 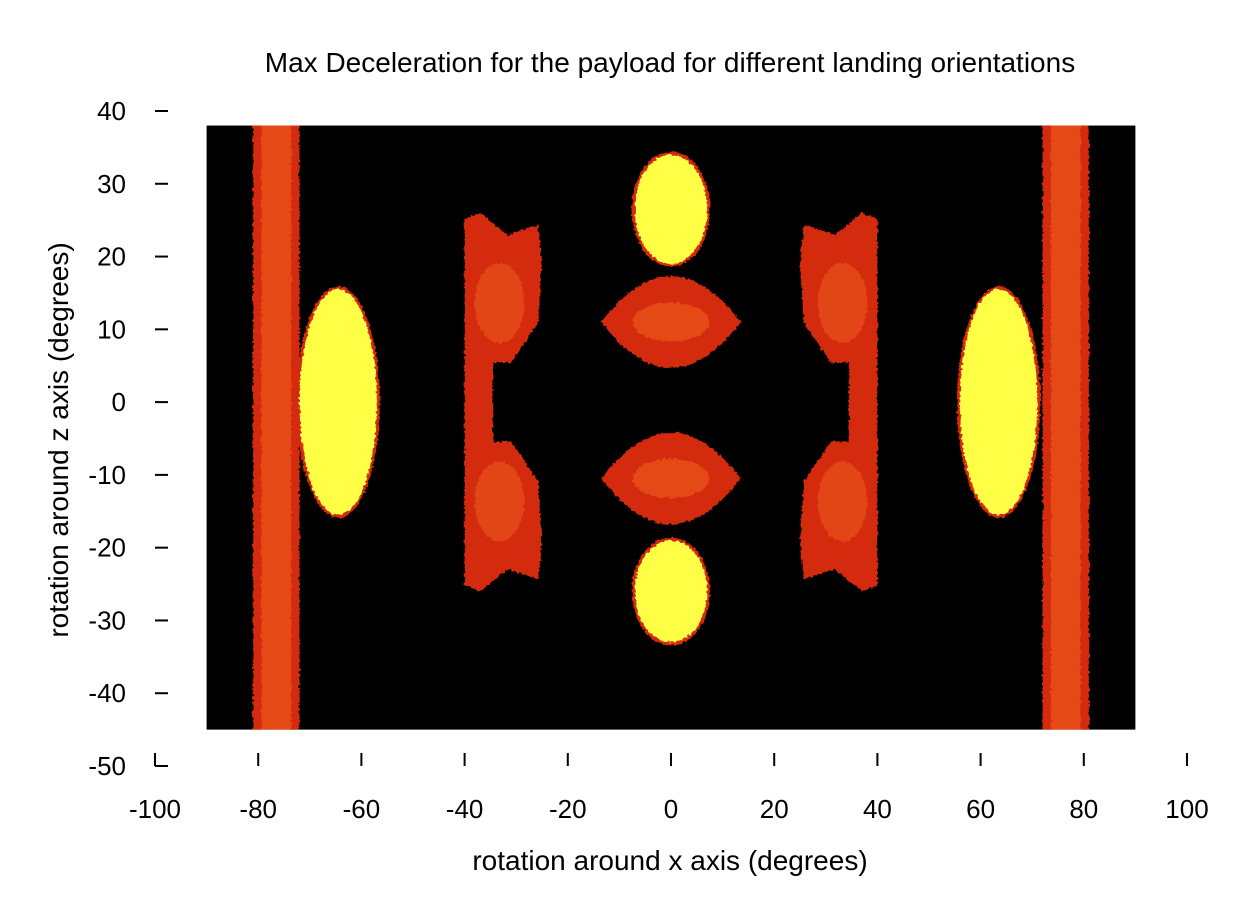 I want to click on x-tick-label: -100, so click(x=155, y=809).